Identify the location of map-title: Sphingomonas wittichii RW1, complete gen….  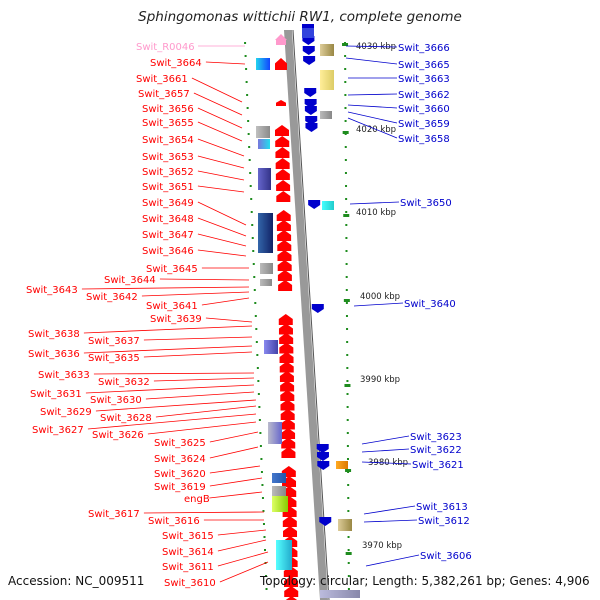
(300, 17).